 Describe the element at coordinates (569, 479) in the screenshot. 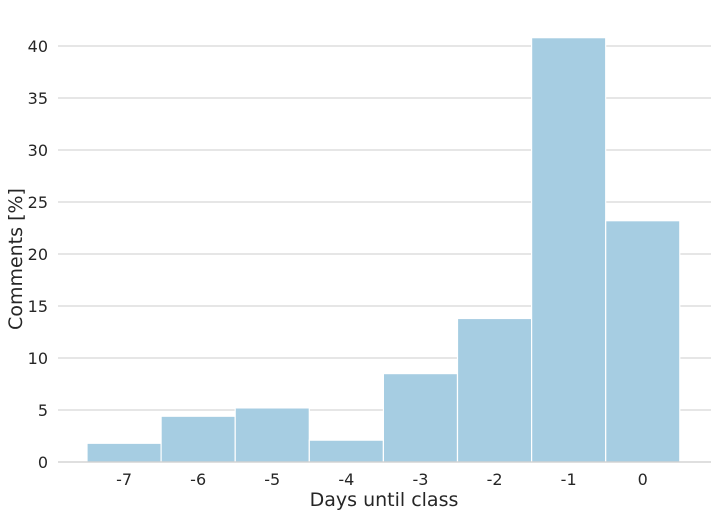

I see `x-tick-label: -1` at that location.